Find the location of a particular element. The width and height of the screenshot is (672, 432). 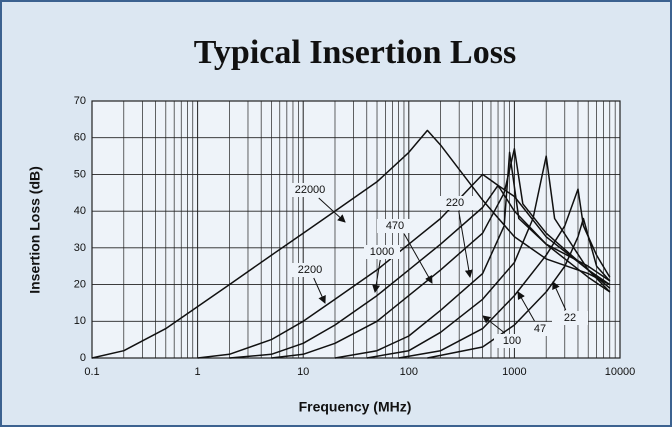

series-label: 100 is located at coordinates (512, 341).